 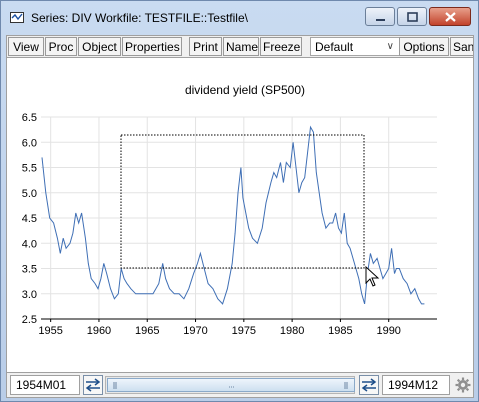 I want to click on properties-button: Properties, so click(x=152, y=46).